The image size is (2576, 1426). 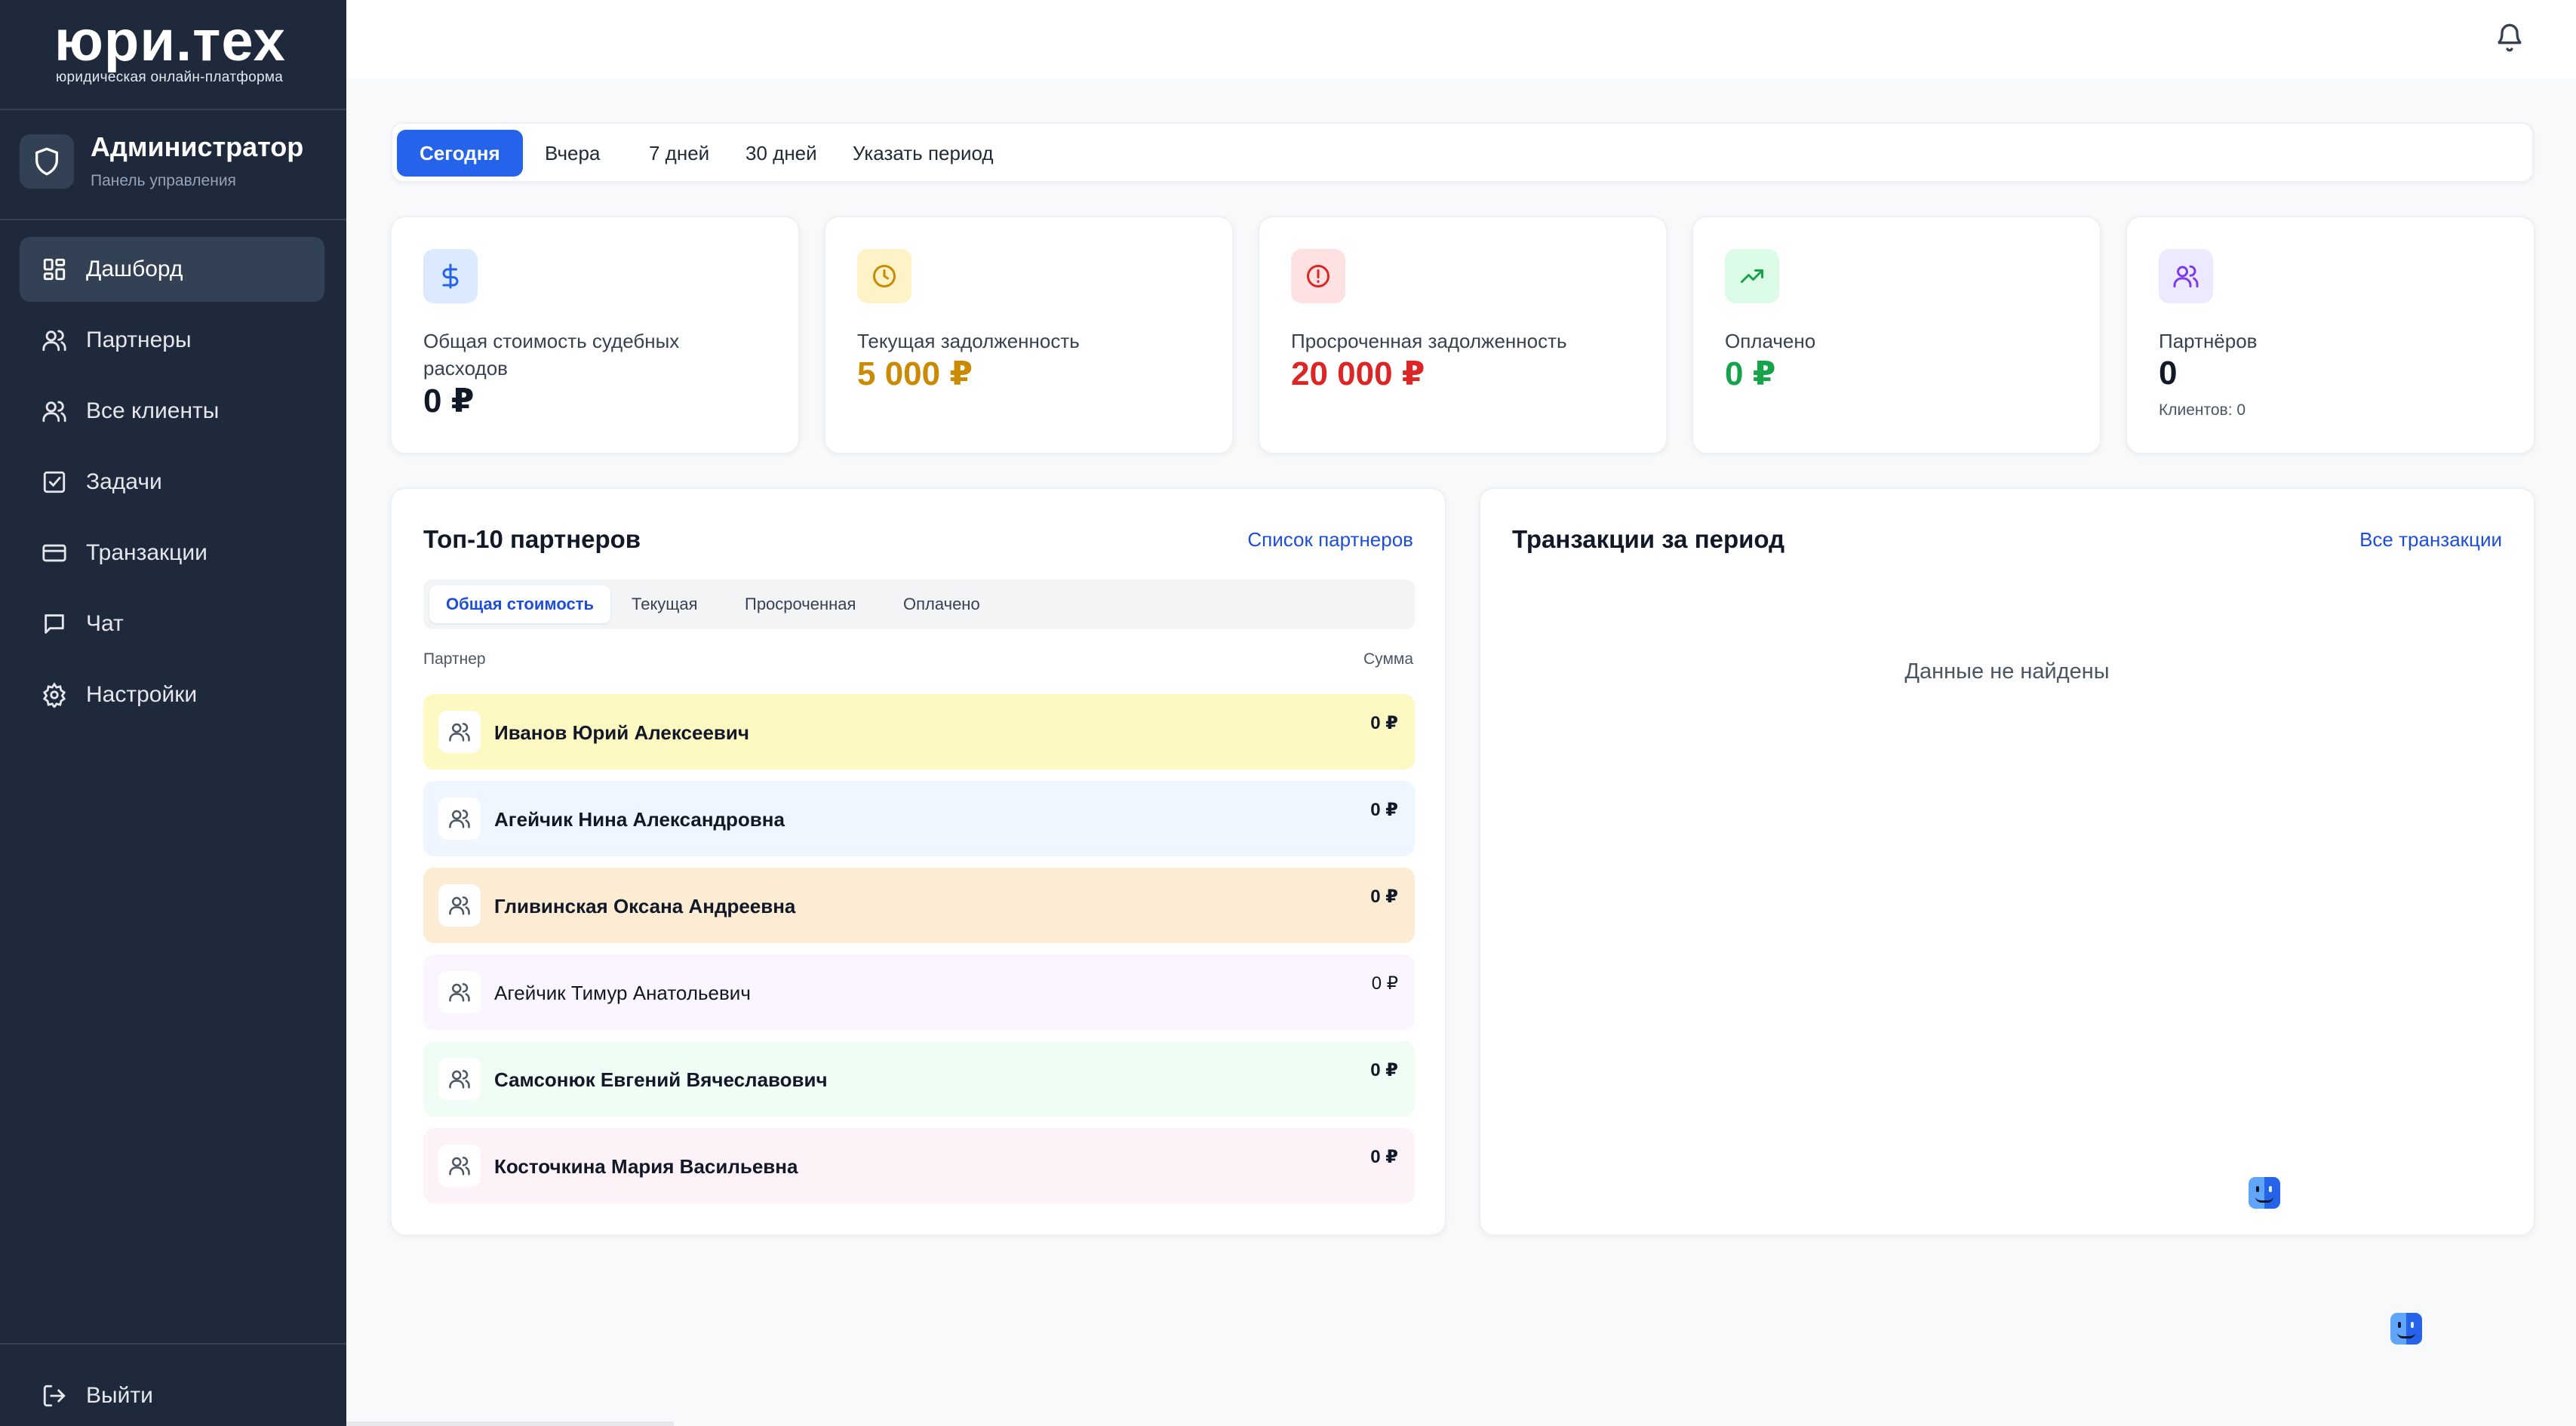 I want to click on stat-card-total-cost: Общая стоимость судебных расходов 0 ₽, so click(x=595, y=335).